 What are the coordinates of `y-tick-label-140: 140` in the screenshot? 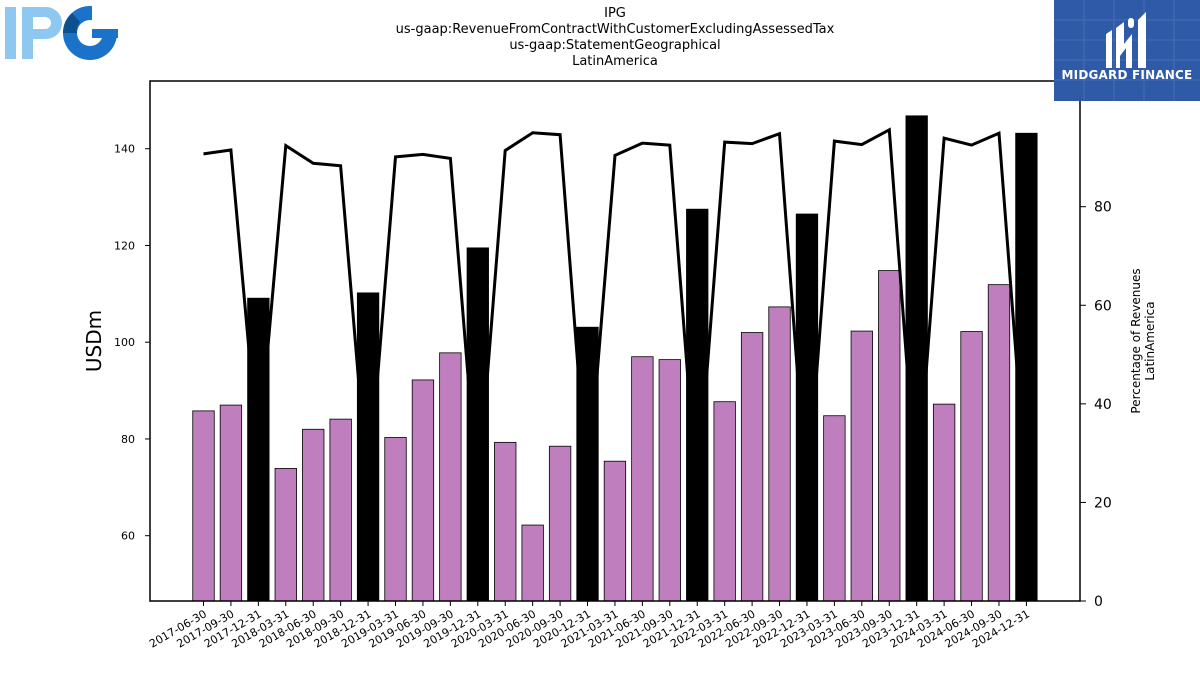 It's located at (124, 149).